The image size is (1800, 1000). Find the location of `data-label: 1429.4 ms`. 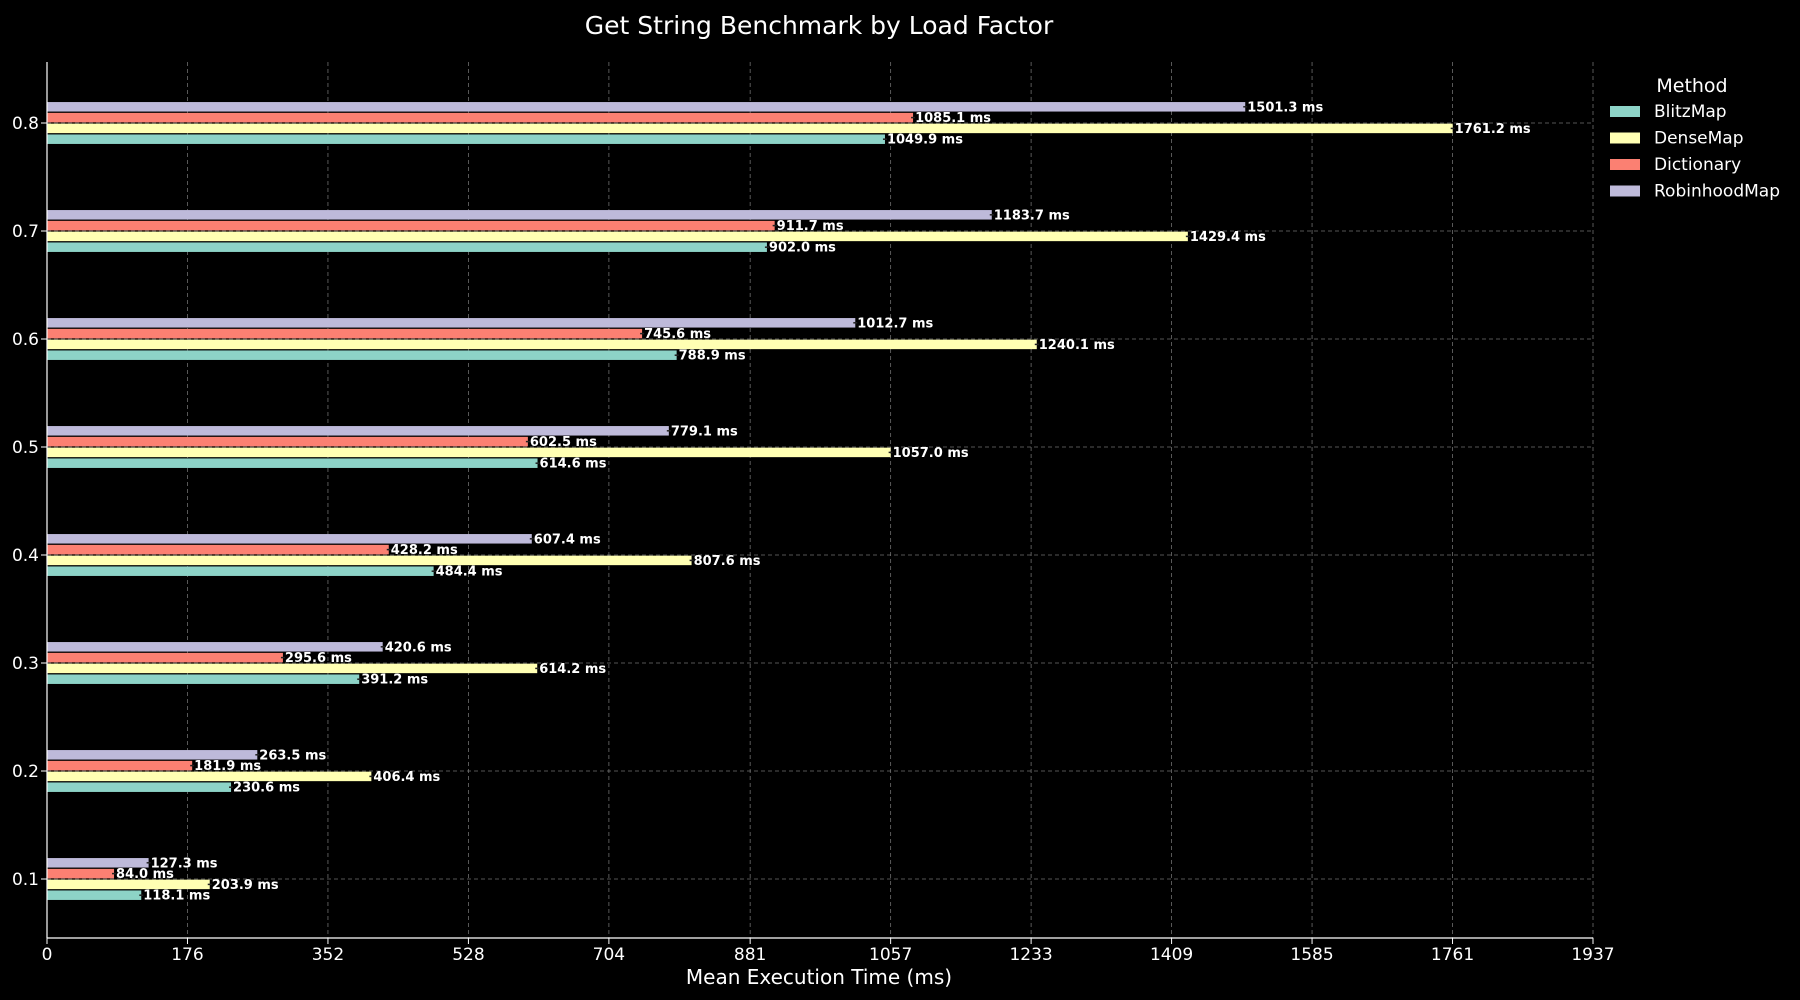

data-label: 1429.4 ms is located at coordinates (1228, 237).